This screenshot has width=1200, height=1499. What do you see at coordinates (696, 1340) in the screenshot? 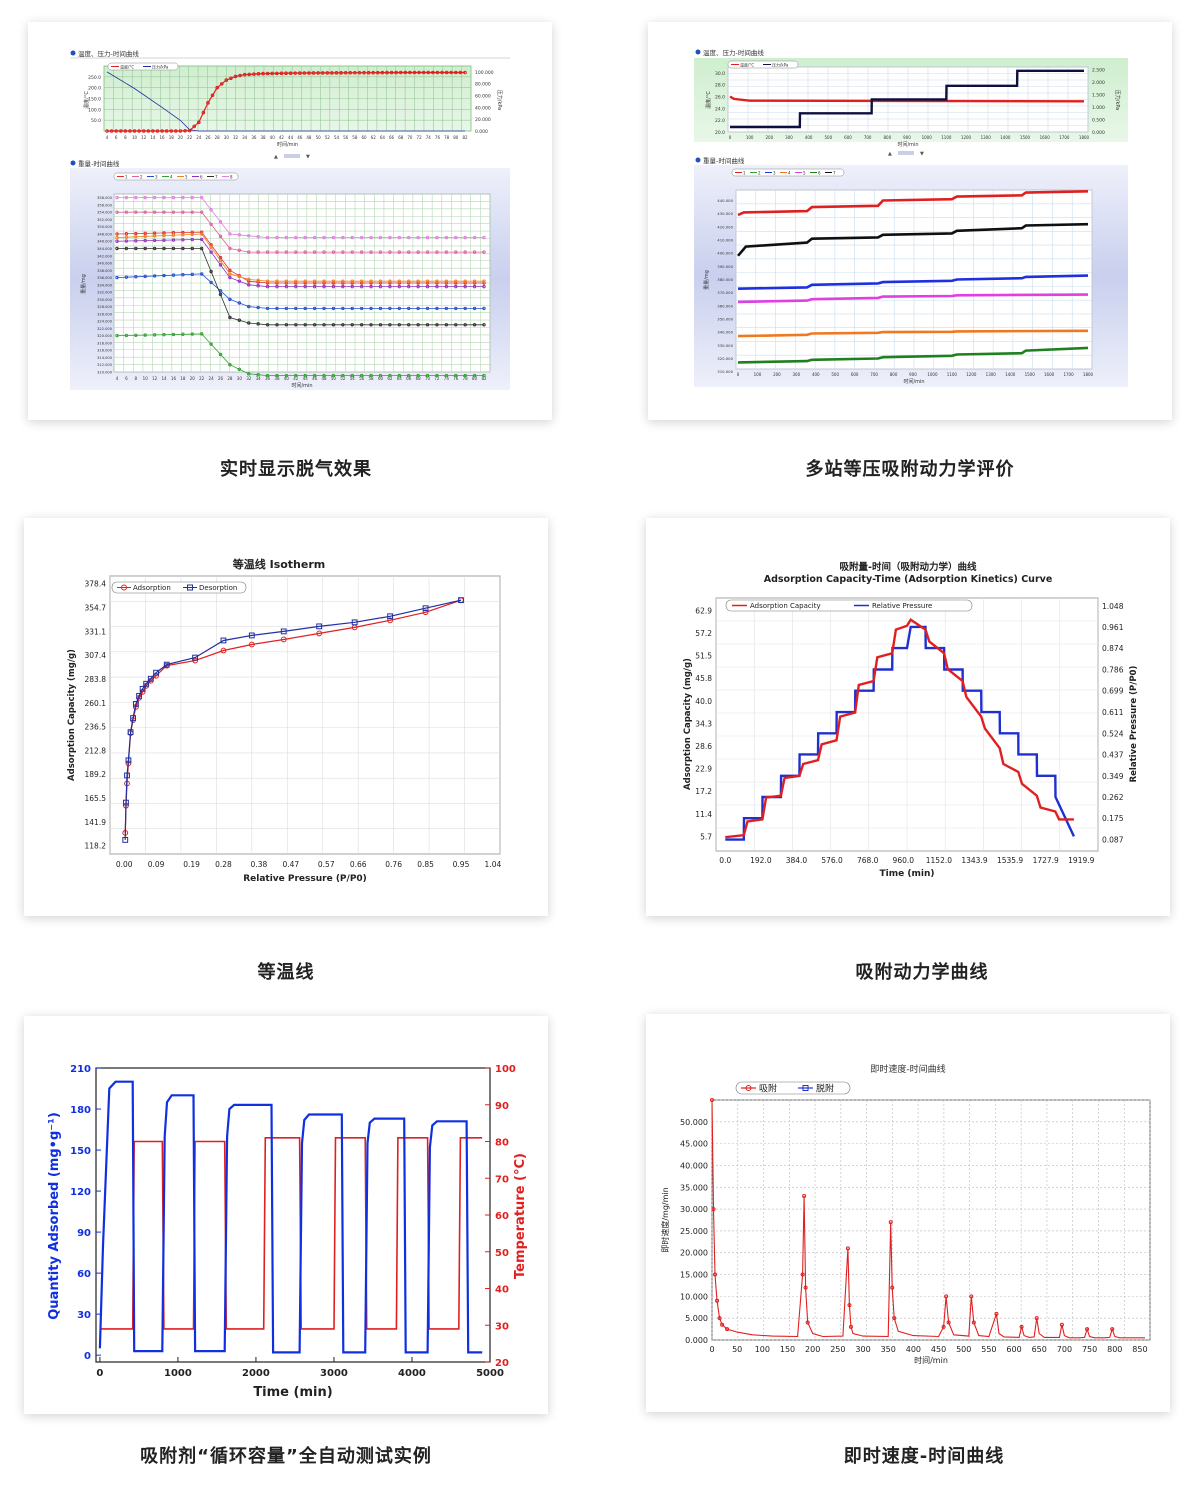
I see `y-tick-label: 0.000` at bounding box center [696, 1340].